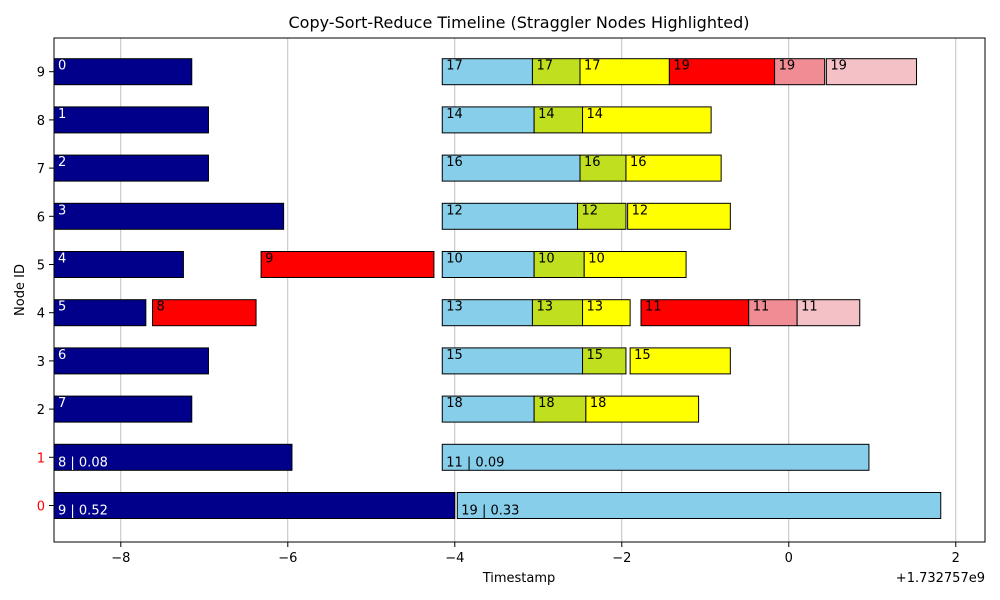  Describe the element at coordinates (41, 121) in the screenshot. I see `y-tick-label: 8` at that location.